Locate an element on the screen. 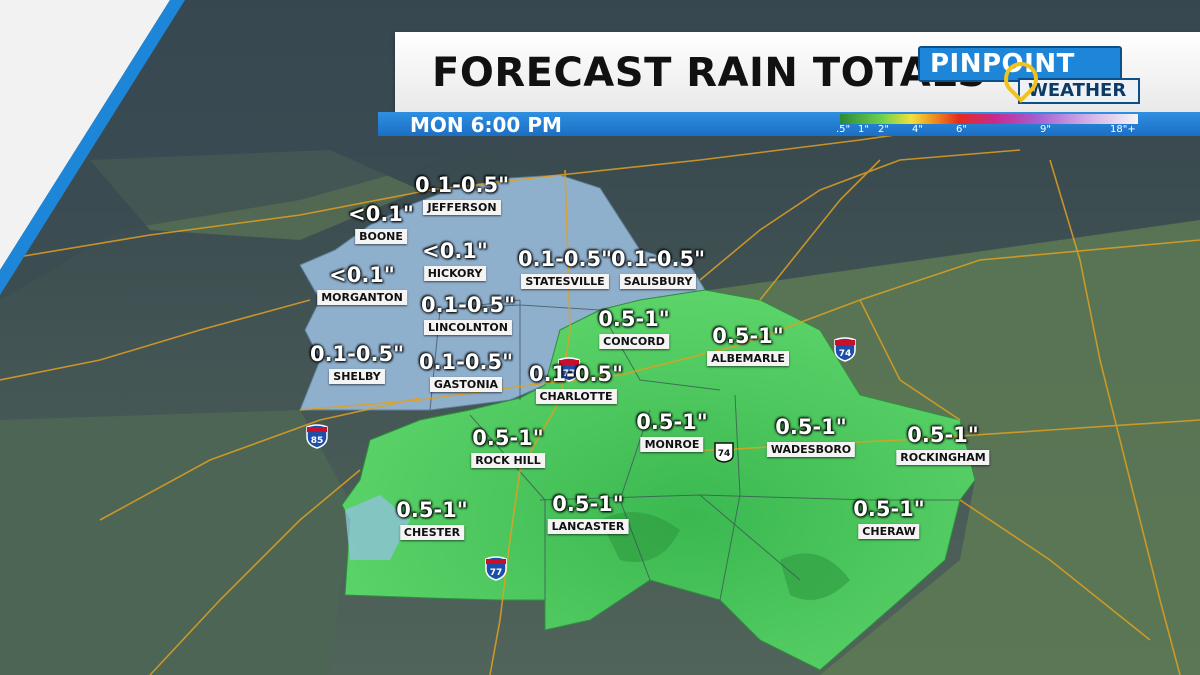 The width and height of the screenshot is (1200, 675). city-label-salisbury: 0.1-0.5" SALISBURY is located at coordinates (658, 268).